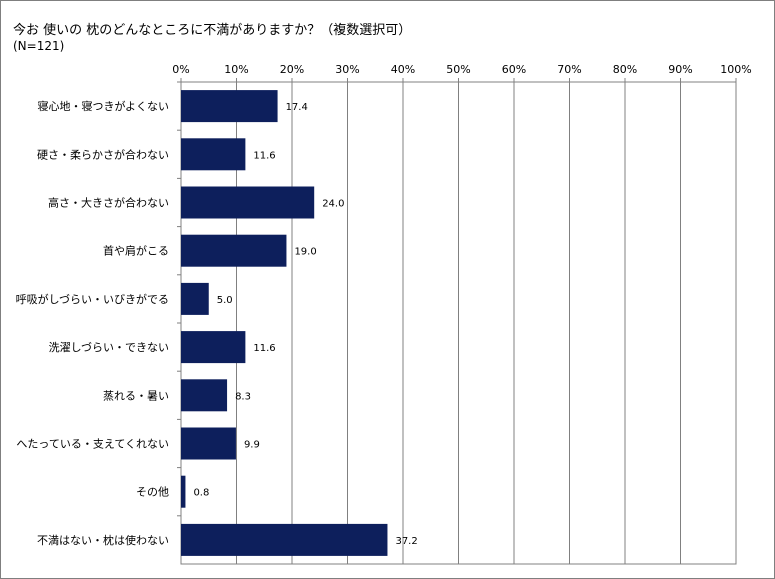 The width and height of the screenshot is (775, 579). What do you see at coordinates (136, 251) in the screenshot?
I see `category-label: 首や肩がこる` at bounding box center [136, 251].